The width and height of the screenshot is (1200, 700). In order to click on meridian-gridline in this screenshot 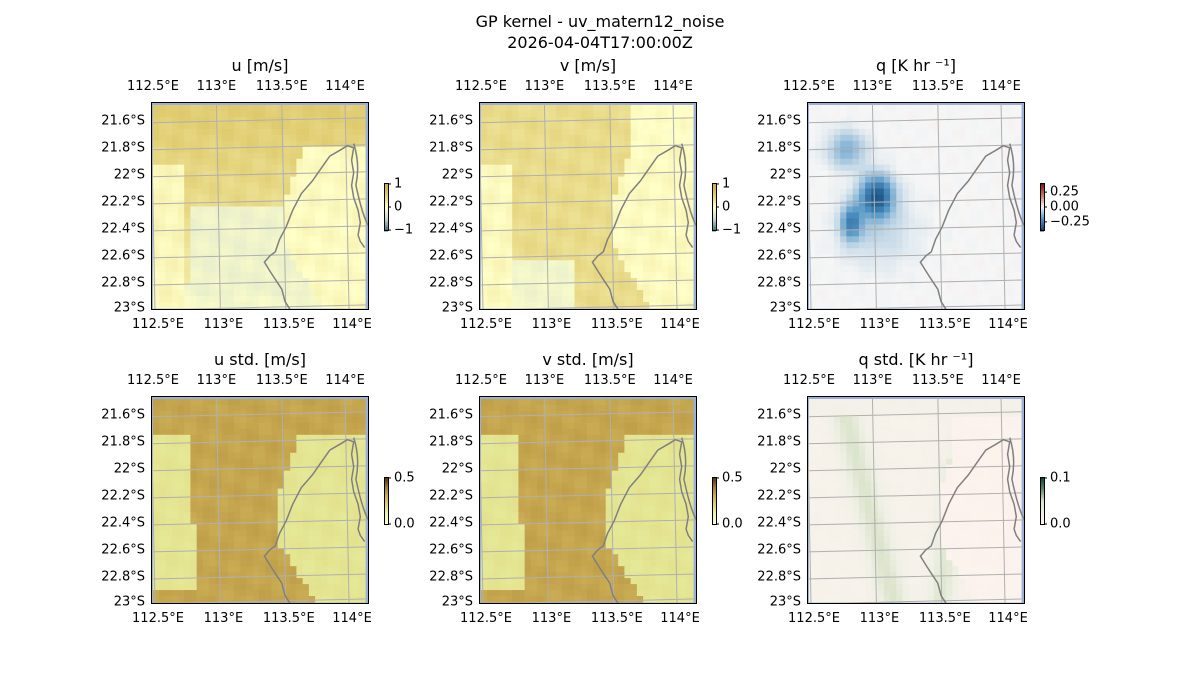, I will do `click(546, 206)`.